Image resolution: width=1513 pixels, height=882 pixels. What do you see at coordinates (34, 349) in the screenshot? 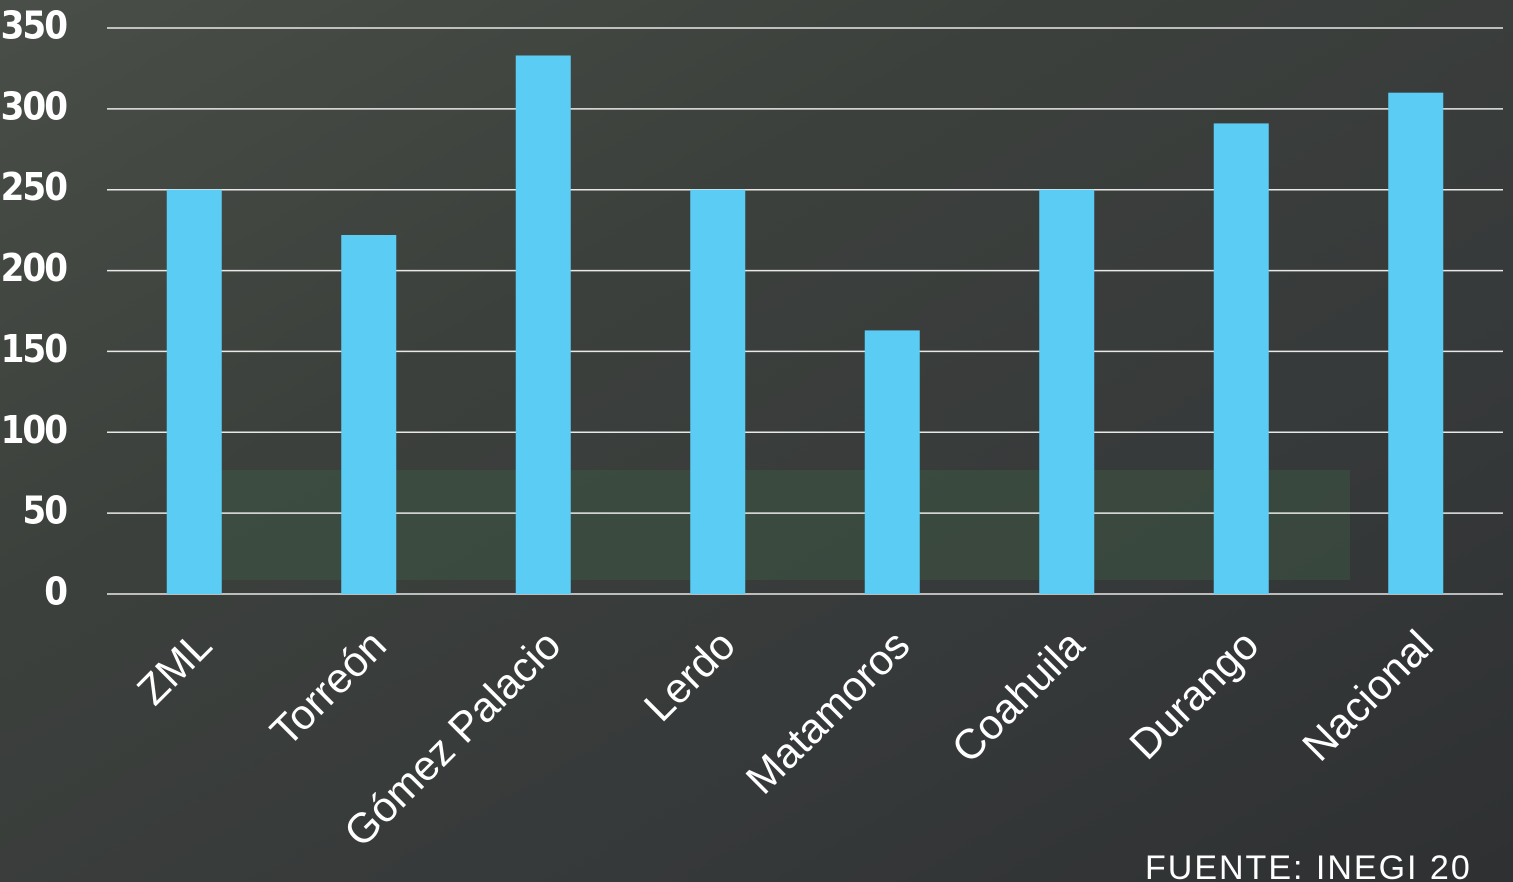
I see `y-tick-label: 150` at bounding box center [34, 349].